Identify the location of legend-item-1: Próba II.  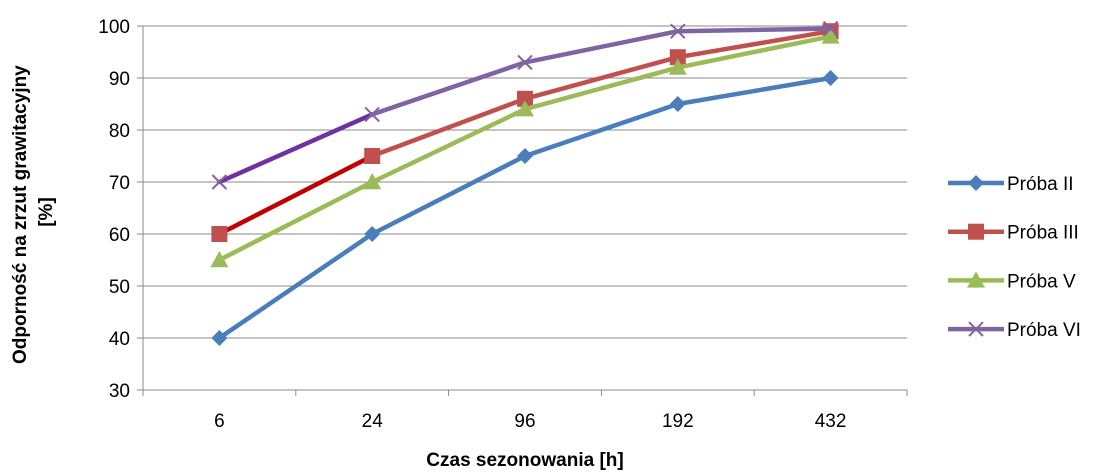
(1011, 184).